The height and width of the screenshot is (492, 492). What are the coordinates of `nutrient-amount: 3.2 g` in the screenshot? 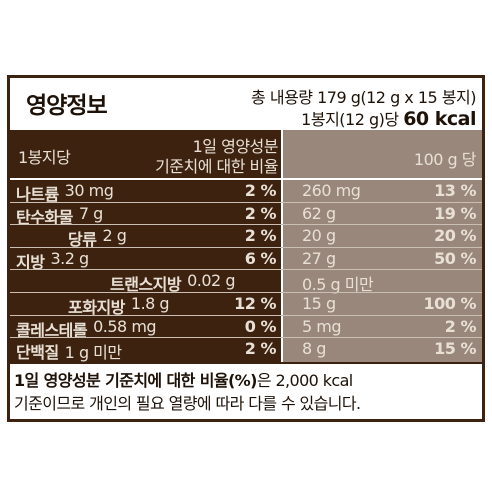 It's located at (69, 258).